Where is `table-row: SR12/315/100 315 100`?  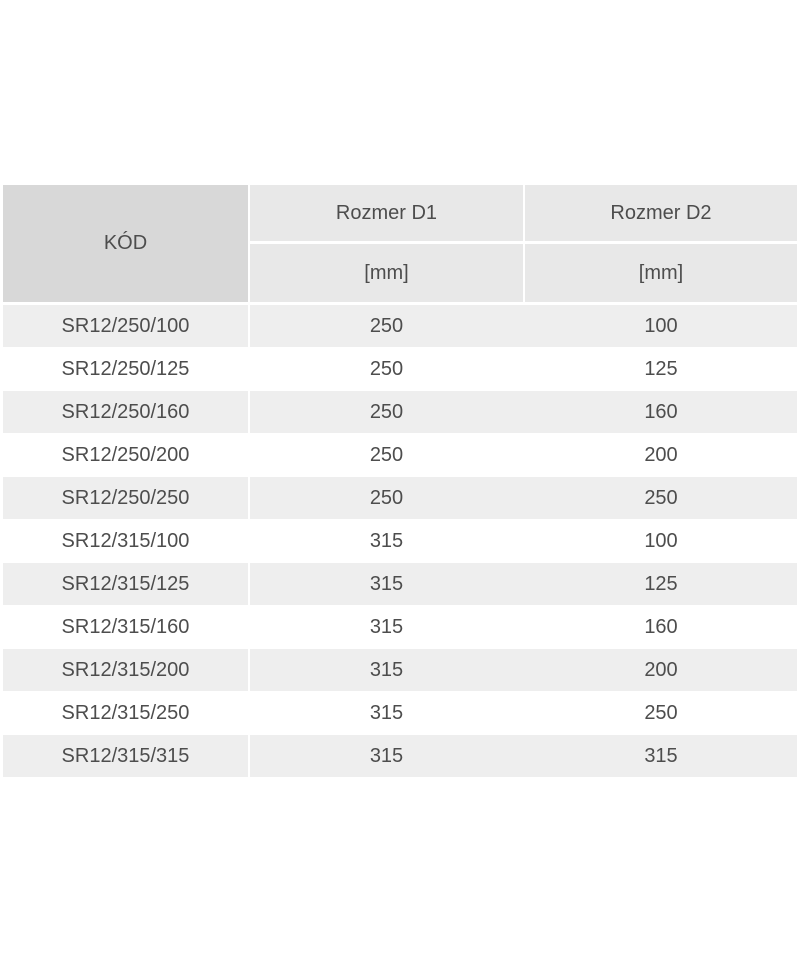
table-row: SR12/315/100 315 100 is located at coordinates (400, 541).